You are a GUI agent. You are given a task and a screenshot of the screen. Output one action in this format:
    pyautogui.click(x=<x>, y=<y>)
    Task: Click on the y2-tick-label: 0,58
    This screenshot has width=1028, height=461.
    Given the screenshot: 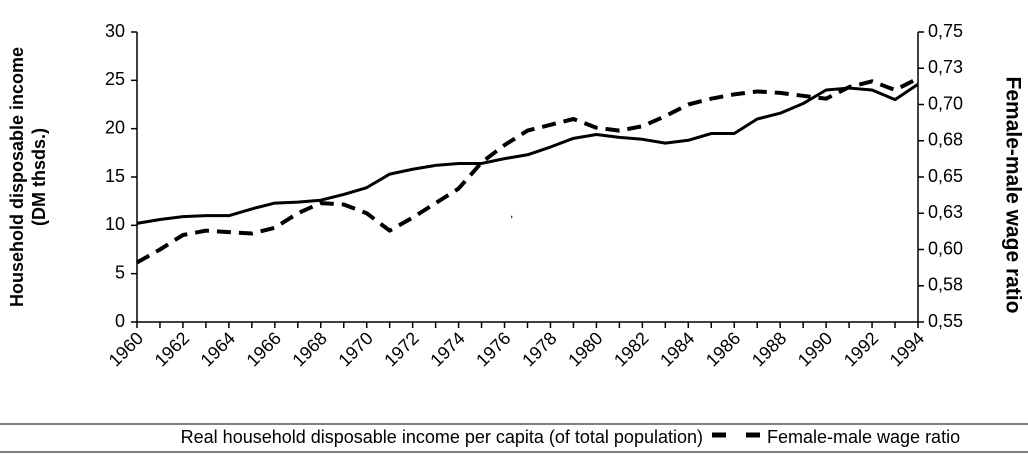 What is the action you would take?
    pyautogui.click(x=945, y=285)
    